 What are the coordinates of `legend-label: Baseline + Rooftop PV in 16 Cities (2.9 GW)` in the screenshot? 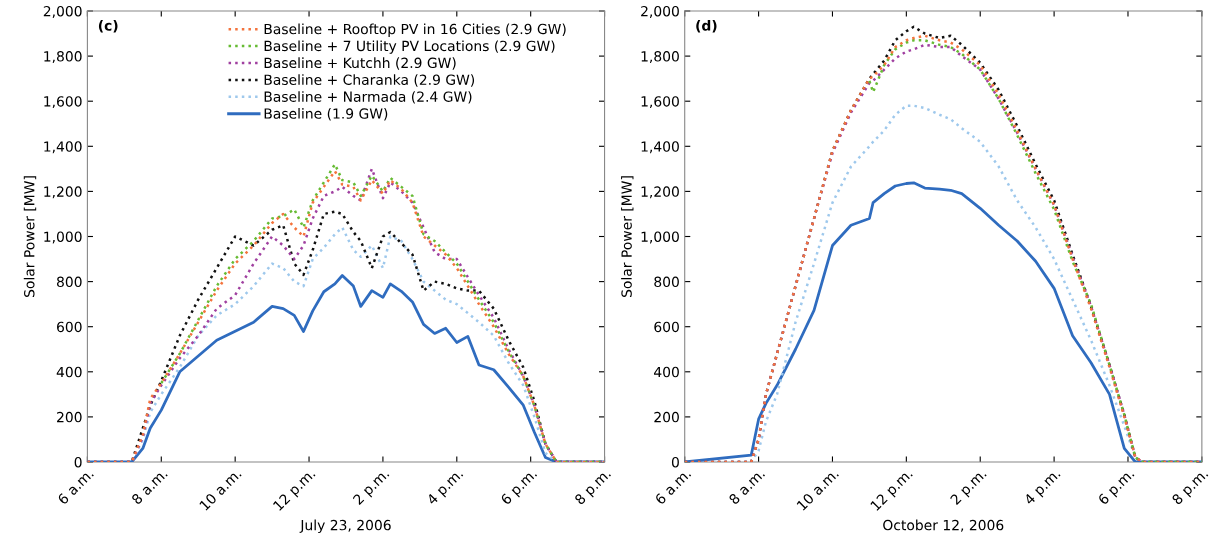 It's located at (415, 30).